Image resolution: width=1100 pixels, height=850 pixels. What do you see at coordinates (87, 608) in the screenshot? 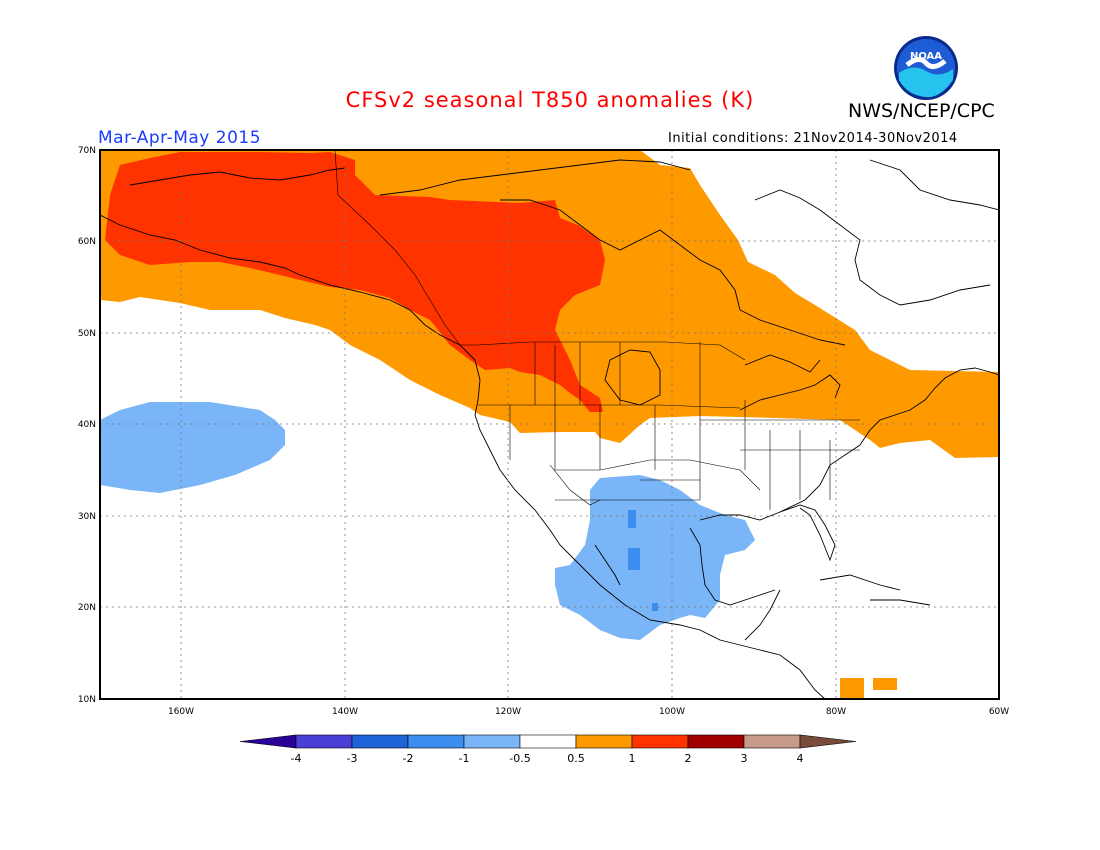
I see `lat-label-20: 20N` at bounding box center [87, 608].